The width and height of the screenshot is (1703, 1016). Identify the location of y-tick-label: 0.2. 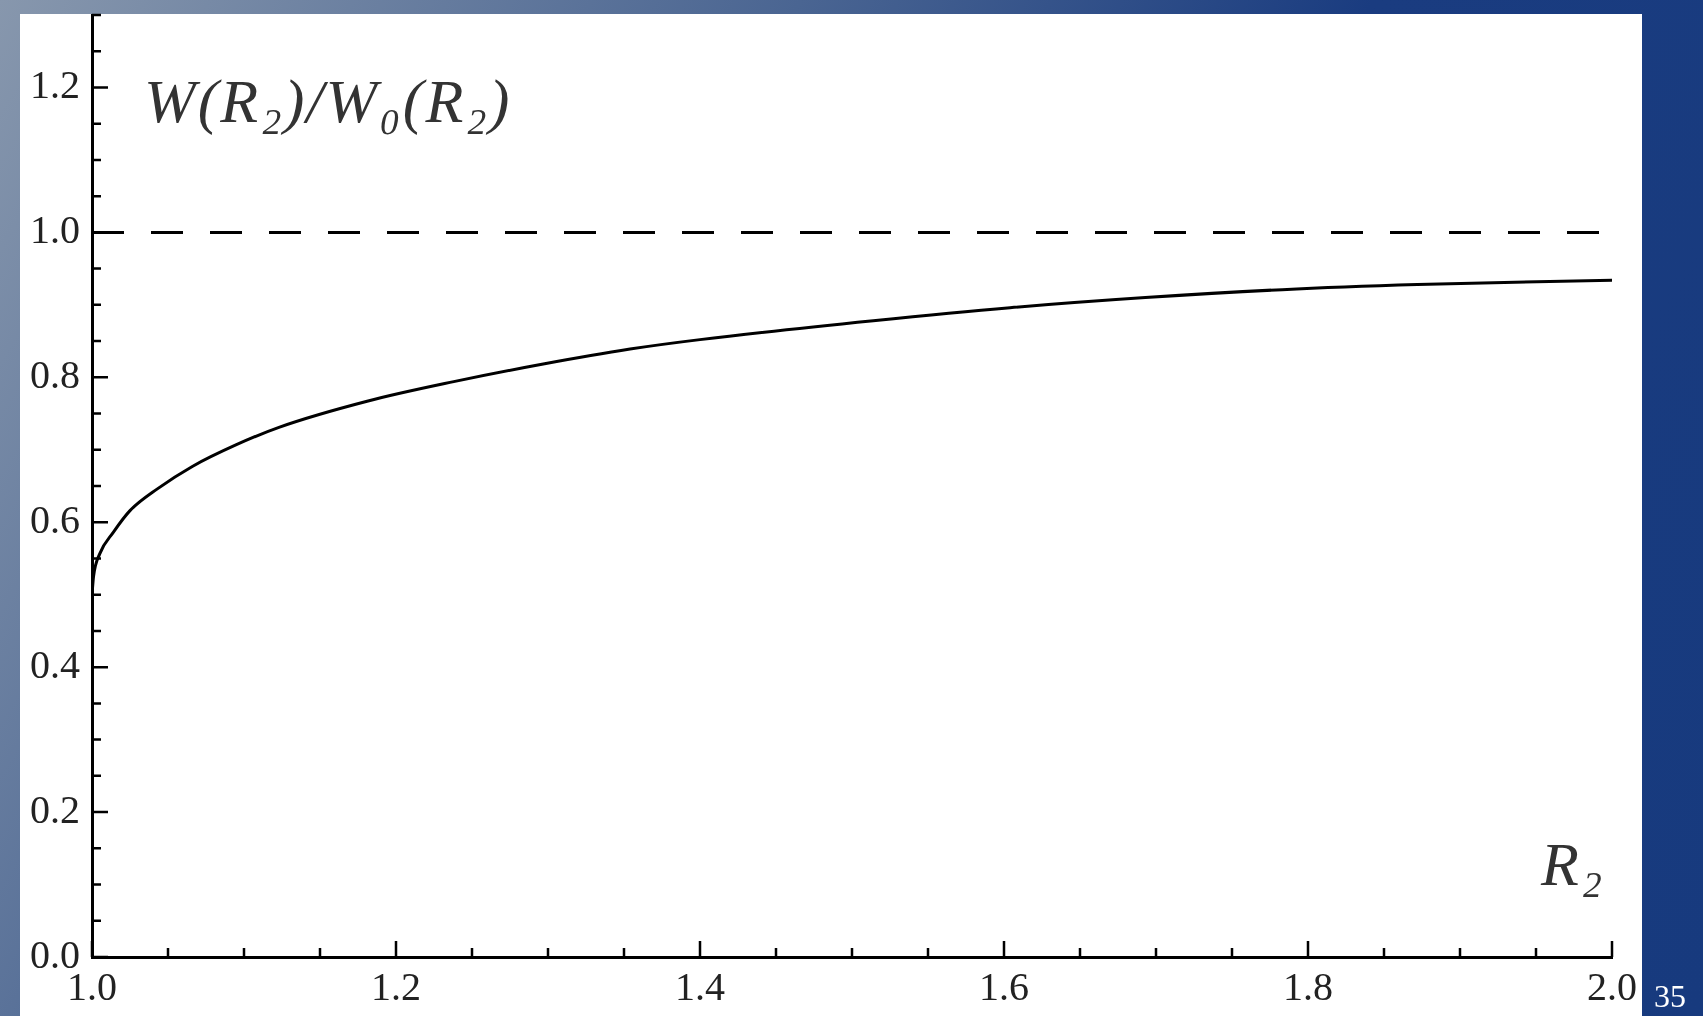
(55, 809).